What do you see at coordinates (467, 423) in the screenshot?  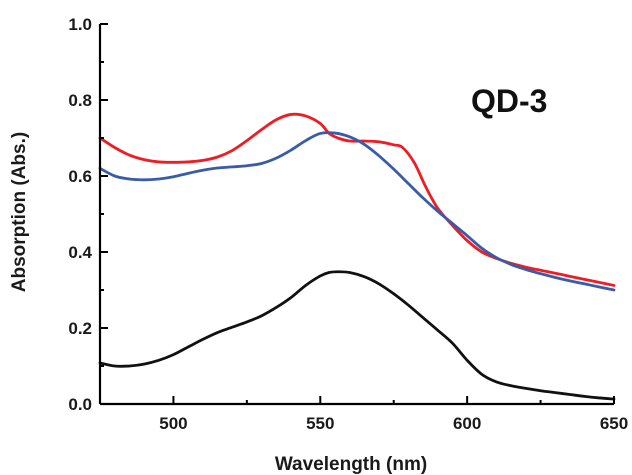 I see `x-tick-label: 600` at bounding box center [467, 423].